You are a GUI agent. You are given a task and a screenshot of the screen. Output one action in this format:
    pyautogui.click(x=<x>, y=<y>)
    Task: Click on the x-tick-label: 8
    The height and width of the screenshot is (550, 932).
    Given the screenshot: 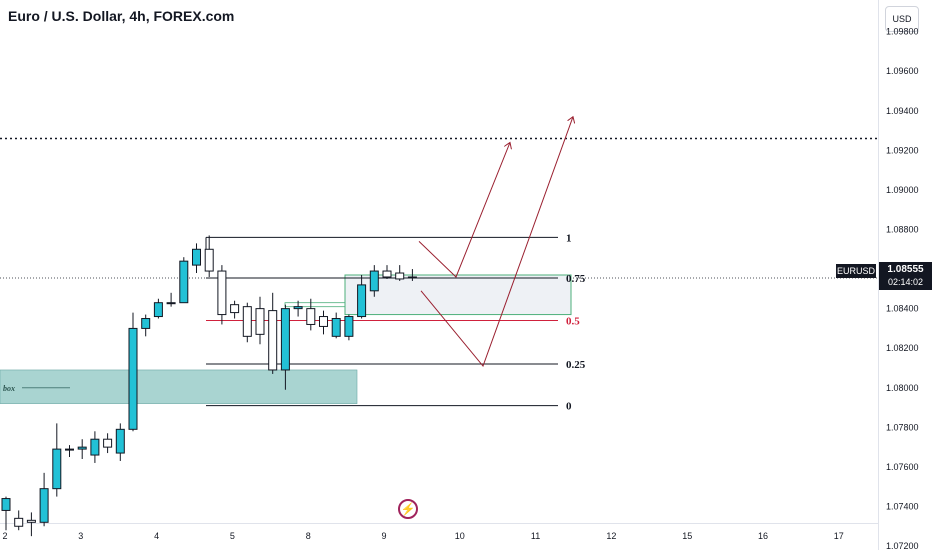 What is the action you would take?
    pyautogui.click(x=308, y=536)
    